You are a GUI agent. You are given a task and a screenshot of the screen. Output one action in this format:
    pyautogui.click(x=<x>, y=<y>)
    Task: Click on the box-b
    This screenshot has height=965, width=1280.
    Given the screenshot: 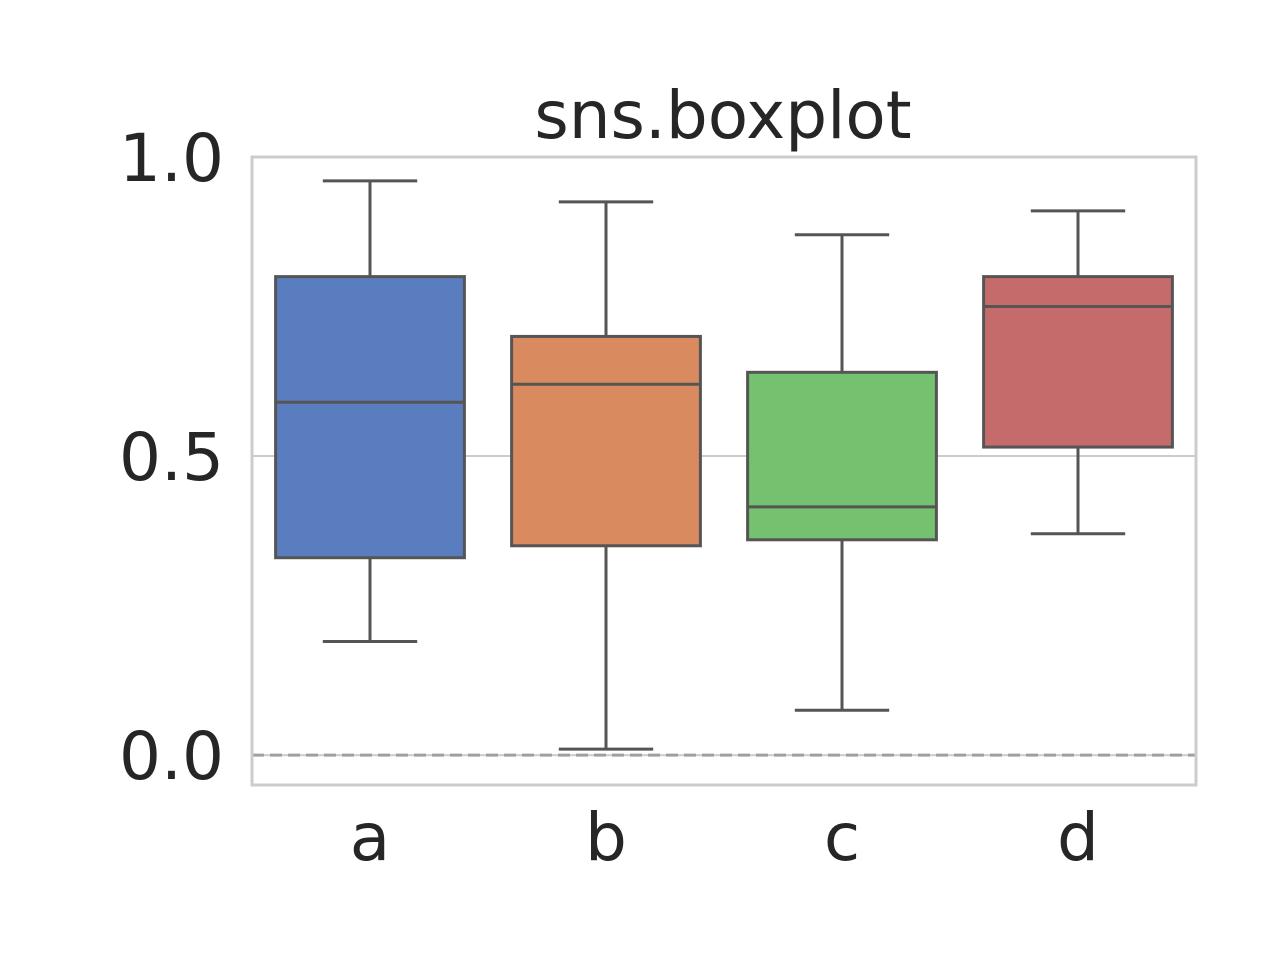 What is the action you would take?
    pyautogui.click(x=606, y=475)
    